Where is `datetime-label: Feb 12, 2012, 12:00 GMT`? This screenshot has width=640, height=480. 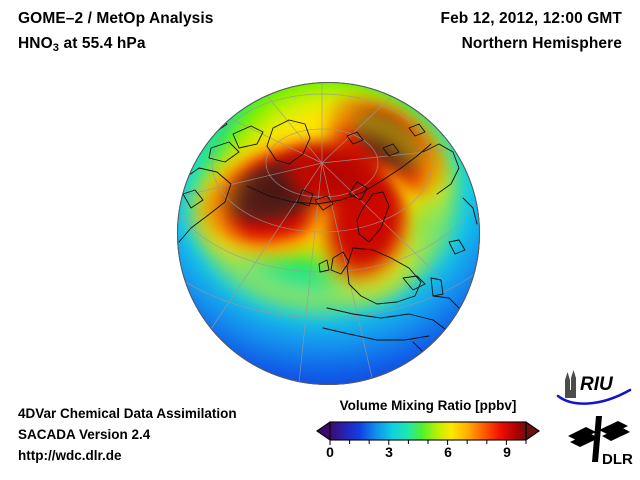
datetime-label: Feb 12, 2012, 12:00 GMT is located at coordinates (531, 18).